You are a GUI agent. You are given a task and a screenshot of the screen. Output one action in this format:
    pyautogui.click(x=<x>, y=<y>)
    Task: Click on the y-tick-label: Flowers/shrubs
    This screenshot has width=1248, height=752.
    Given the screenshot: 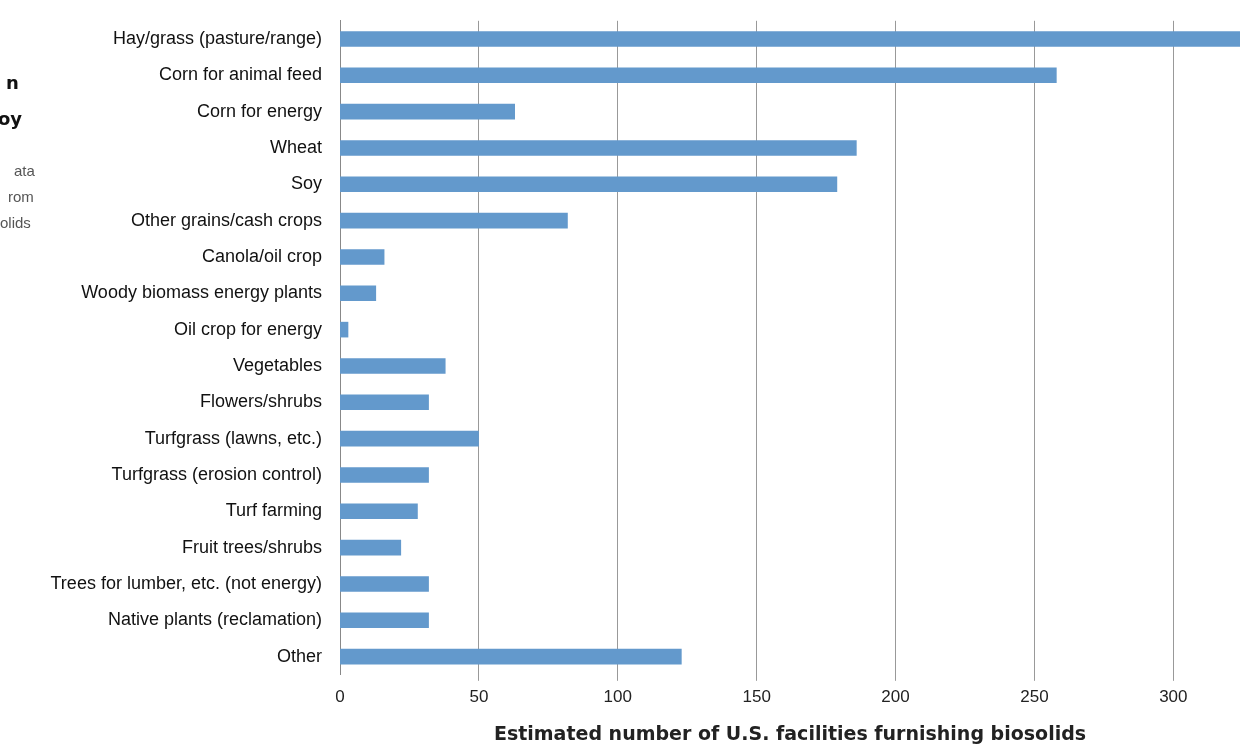 What is the action you would take?
    pyautogui.click(x=260, y=401)
    